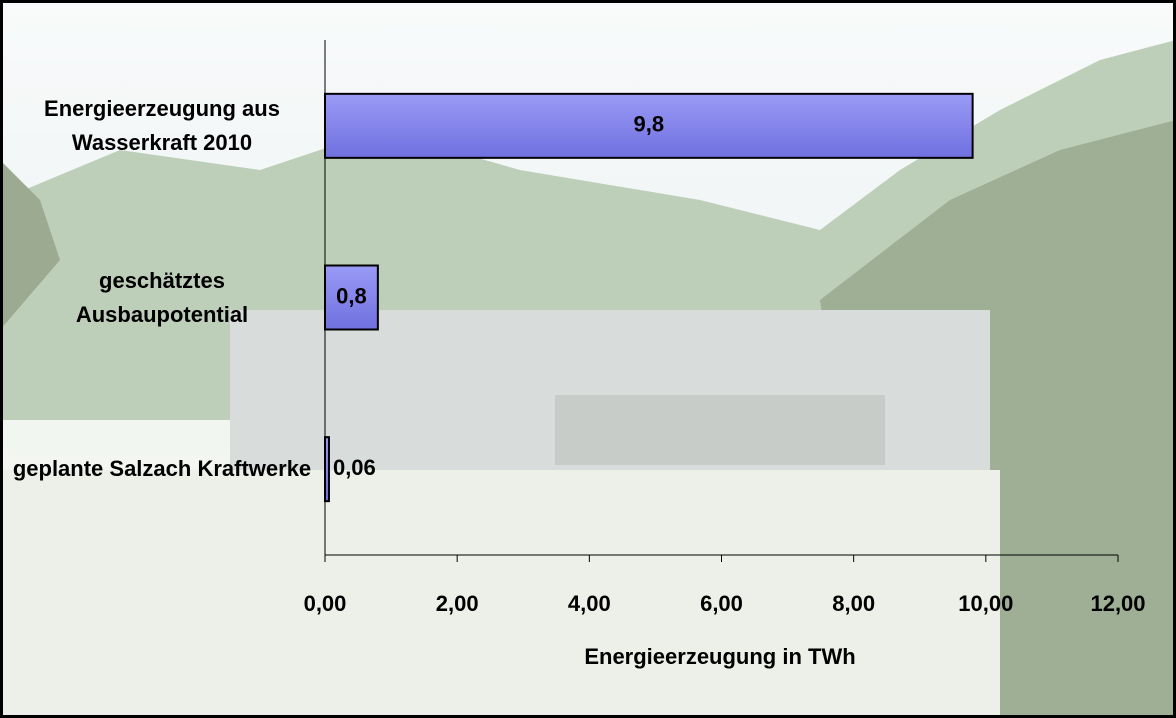  I want to click on x-tick-label: 4,00, so click(589, 603).